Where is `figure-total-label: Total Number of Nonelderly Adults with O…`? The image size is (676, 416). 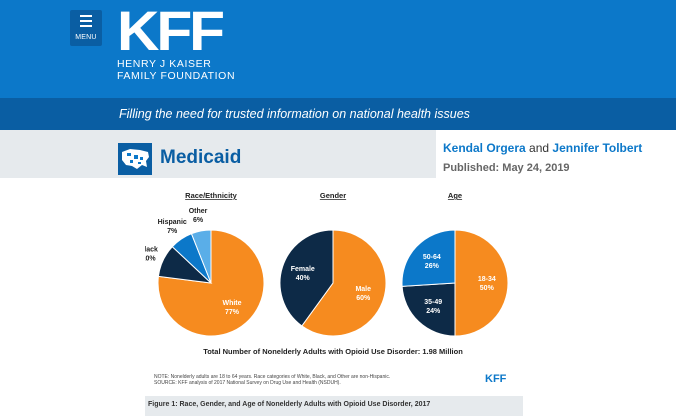 figure-total-label: Total Number of Nonelderly Adults with O… is located at coordinates (333, 351).